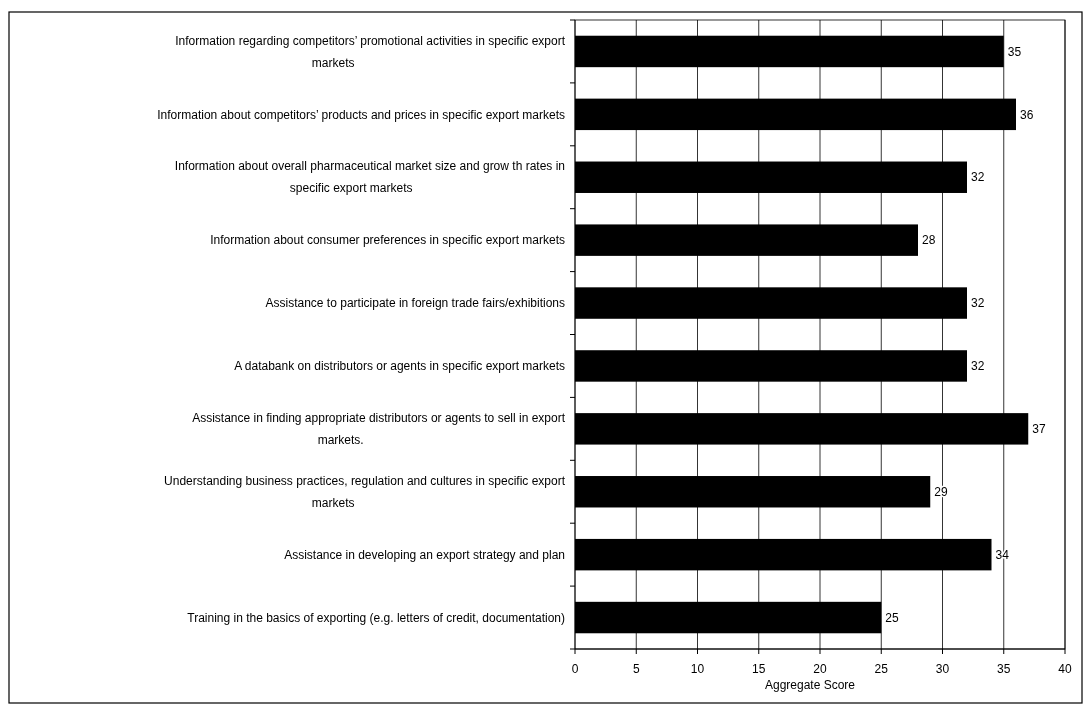 This screenshot has height=704, width=1083. Describe the element at coordinates (361, 114) in the screenshot. I see `y-tick-label: Information about competitors’ products and prices in specific export markets` at that location.